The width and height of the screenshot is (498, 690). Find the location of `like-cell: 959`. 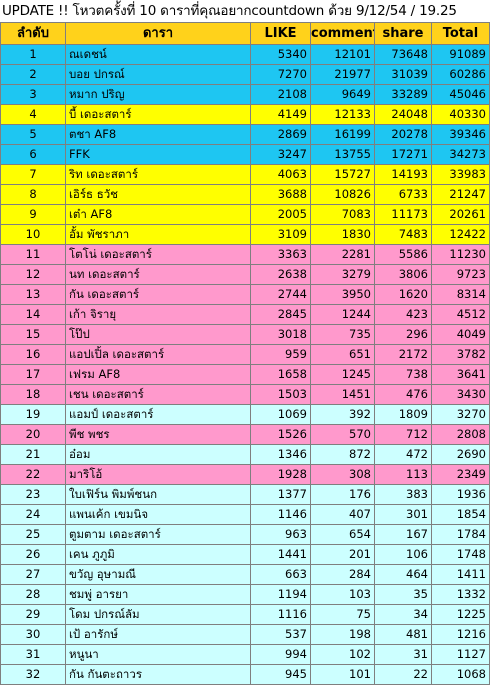

like-cell: 959 is located at coordinates (280, 354).